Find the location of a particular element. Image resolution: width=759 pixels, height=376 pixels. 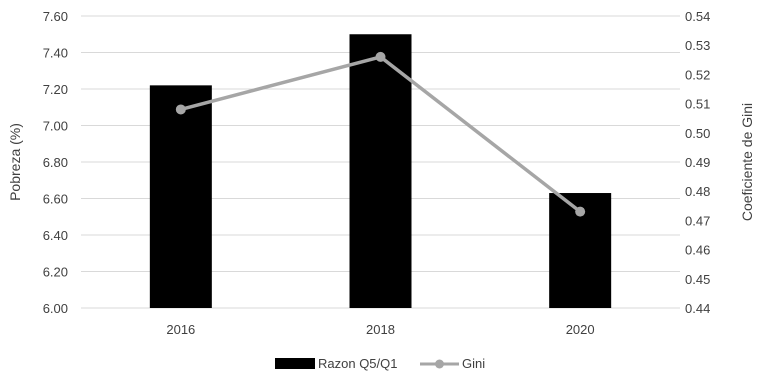

y2-tick-label: 0.50 is located at coordinates (697, 133).